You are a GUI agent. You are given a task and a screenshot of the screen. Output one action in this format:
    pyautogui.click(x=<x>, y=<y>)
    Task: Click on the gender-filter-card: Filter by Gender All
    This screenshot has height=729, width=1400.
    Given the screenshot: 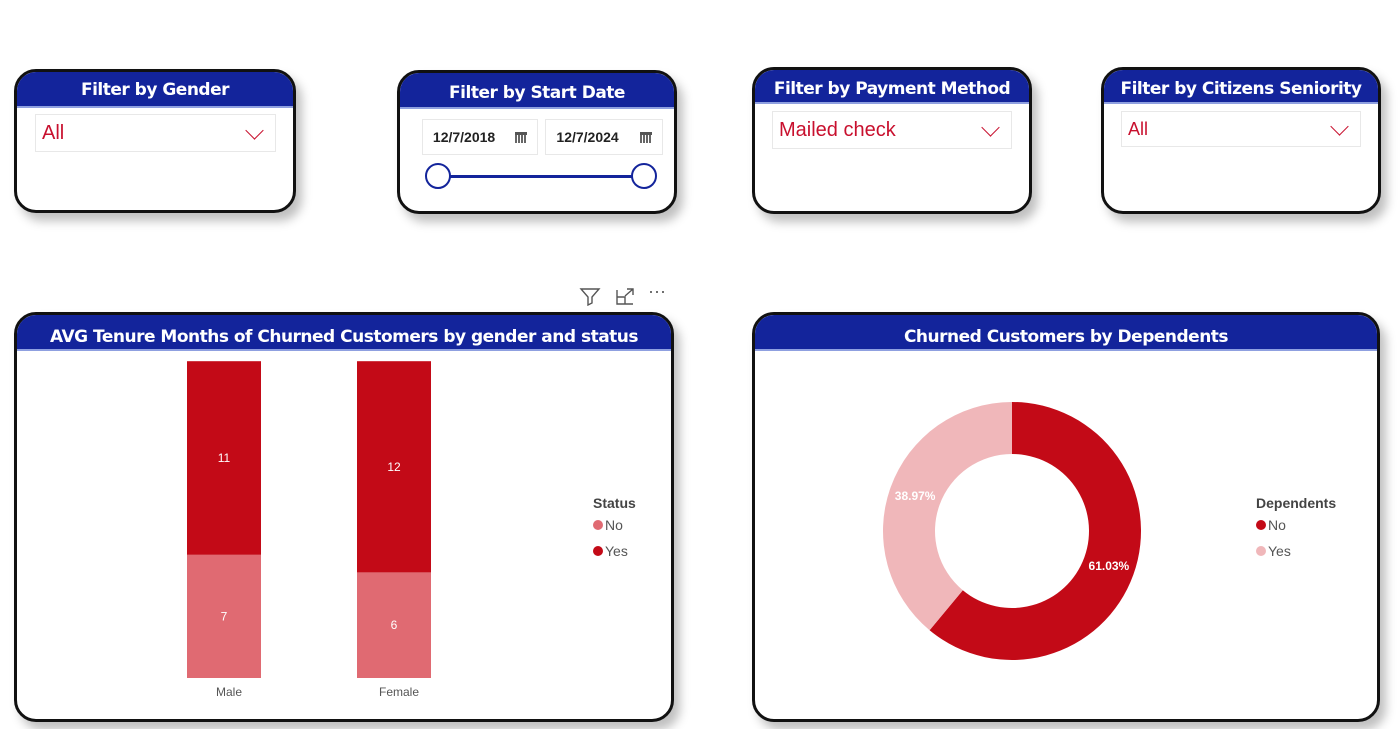 What is the action you would take?
    pyautogui.click(x=155, y=141)
    